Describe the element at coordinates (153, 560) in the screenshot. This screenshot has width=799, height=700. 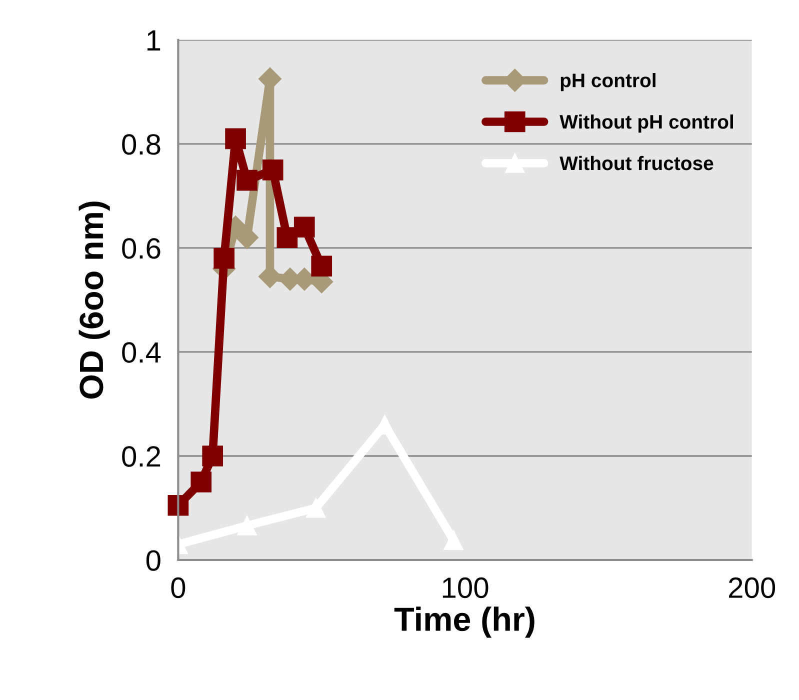
I see `y-tick-label: 0` at that location.